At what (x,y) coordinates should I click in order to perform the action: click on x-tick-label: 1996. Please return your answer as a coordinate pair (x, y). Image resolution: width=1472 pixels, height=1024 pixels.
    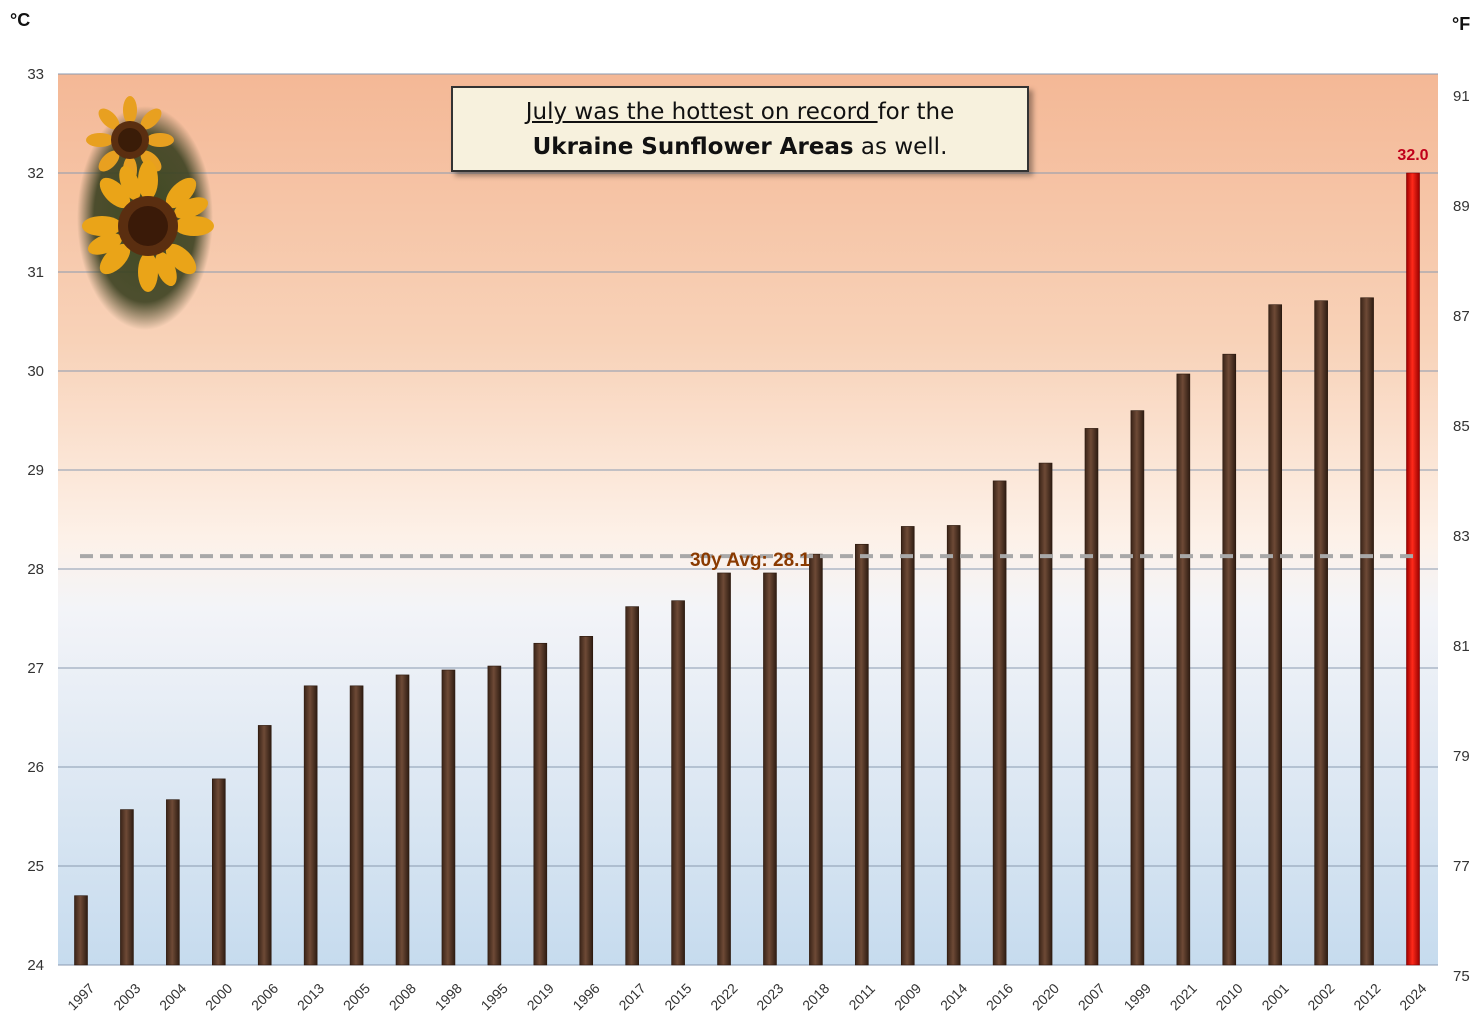
    Looking at the image, I should click on (585, 996).